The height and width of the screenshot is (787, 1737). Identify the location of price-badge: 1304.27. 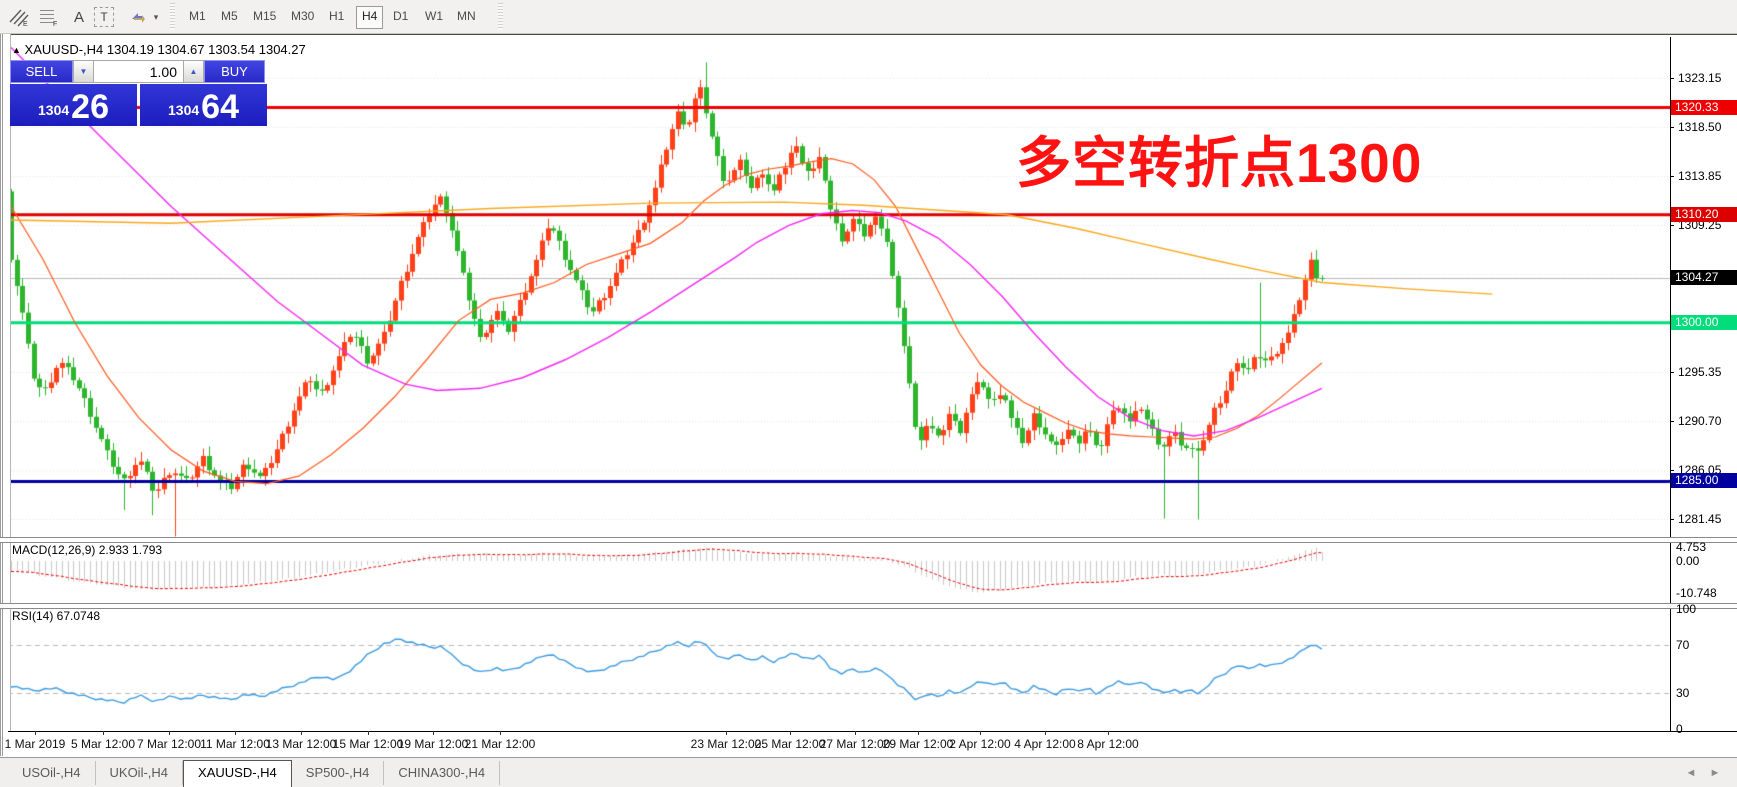
(1704, 277).